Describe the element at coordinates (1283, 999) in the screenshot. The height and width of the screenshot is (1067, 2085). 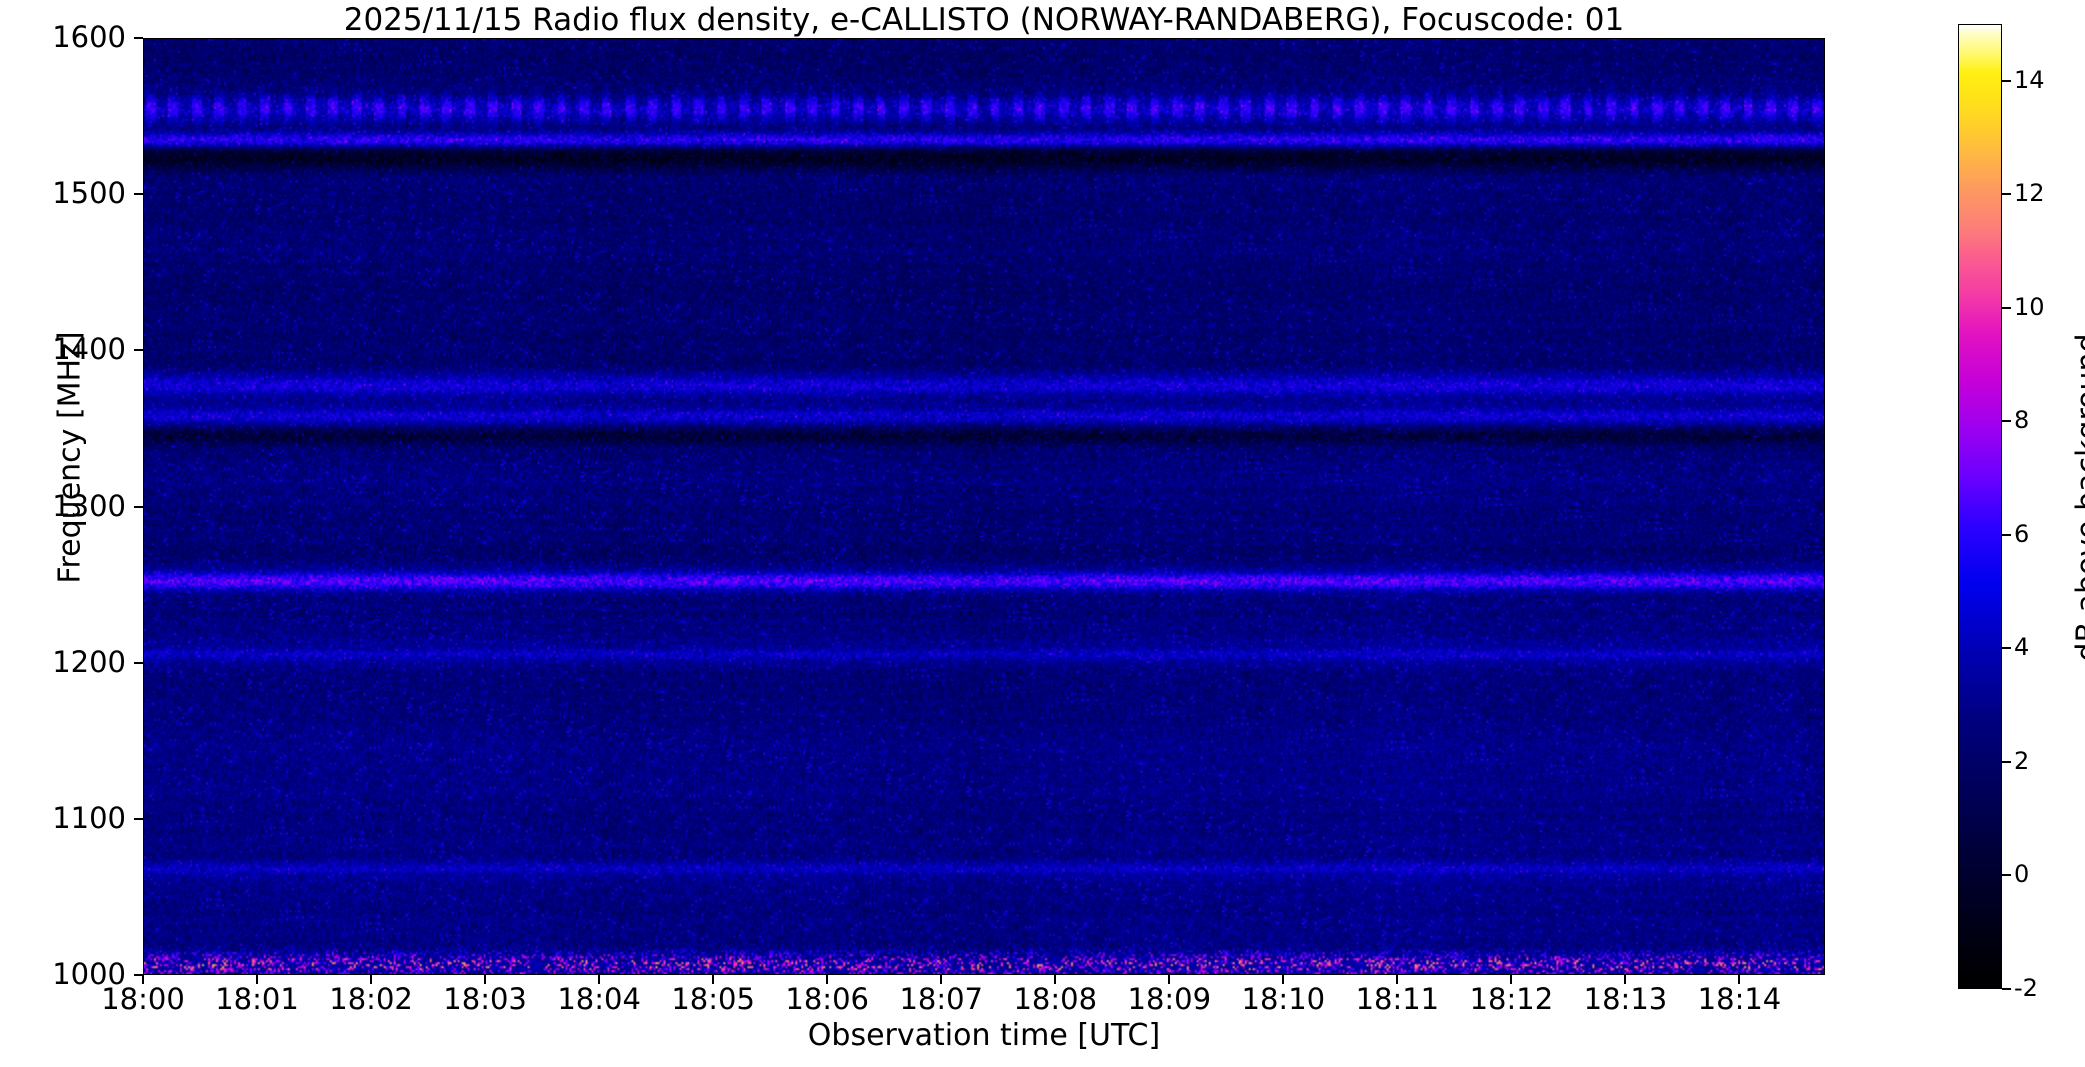
I see `x-tick-label: 18:10` at that location.